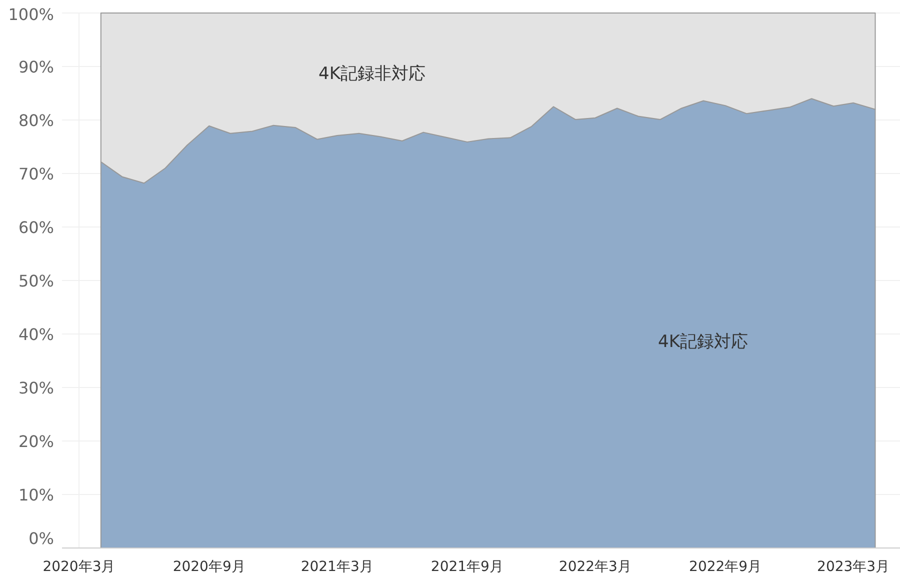 The width and height of the screenshot is (900, 579). What do you see at coordinates (467, 567) in the screenshot?
I see `x-tick-label: 2021年9月` at bounding box center [467, 567].